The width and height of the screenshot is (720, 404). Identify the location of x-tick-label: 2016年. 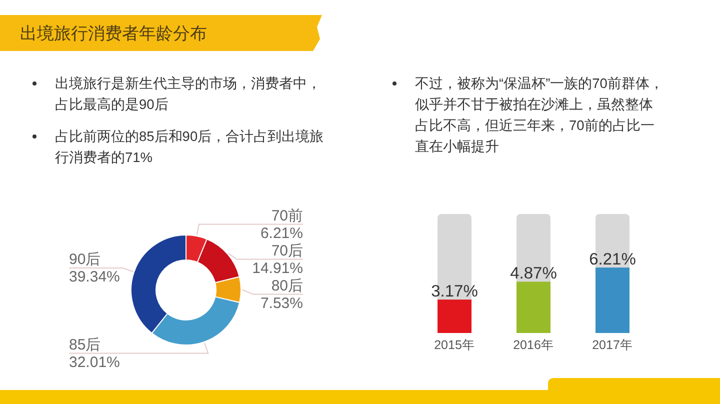
(533, 345).